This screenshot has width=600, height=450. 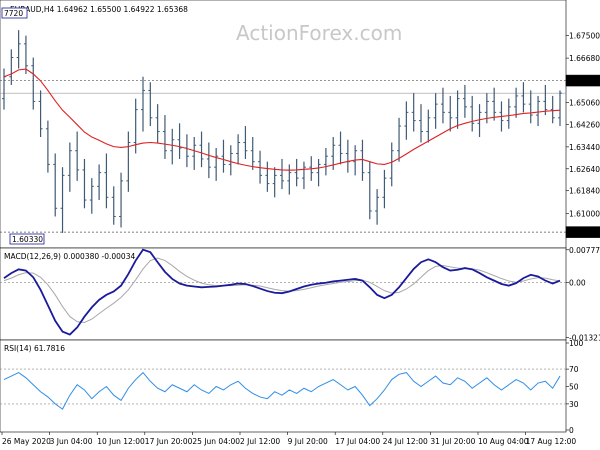 What do you see at coordinates (584, 169) in the screenshot?
I see `main-y-tick-label: 1.62640` at bounding box center [584, 169].